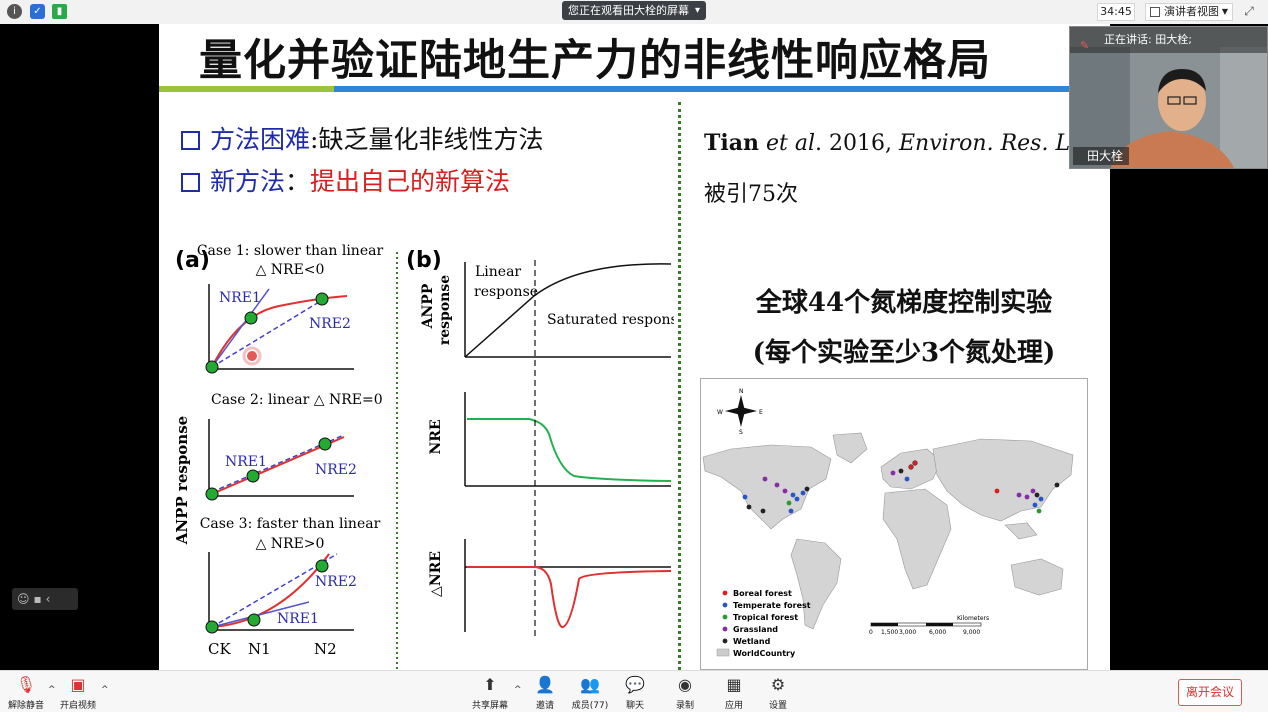 The height and width of the screenshot is (712, 1268). I want to click on start-video-label: 开启视频, so click(77, 706).